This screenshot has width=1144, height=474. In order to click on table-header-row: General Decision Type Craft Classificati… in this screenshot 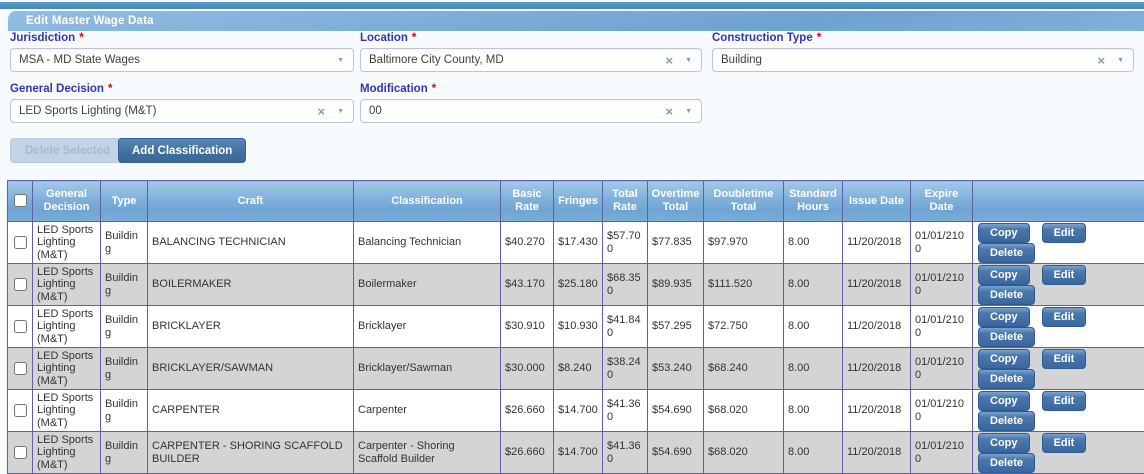, I will do `click(576, 201)`.